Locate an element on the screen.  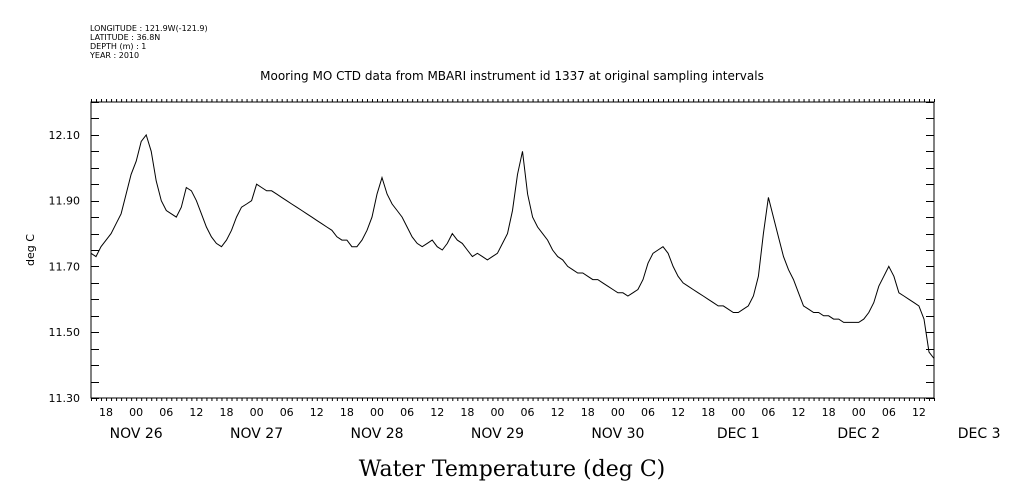
year-label: YEAR : 2010 is located at coordinates (114, 55).